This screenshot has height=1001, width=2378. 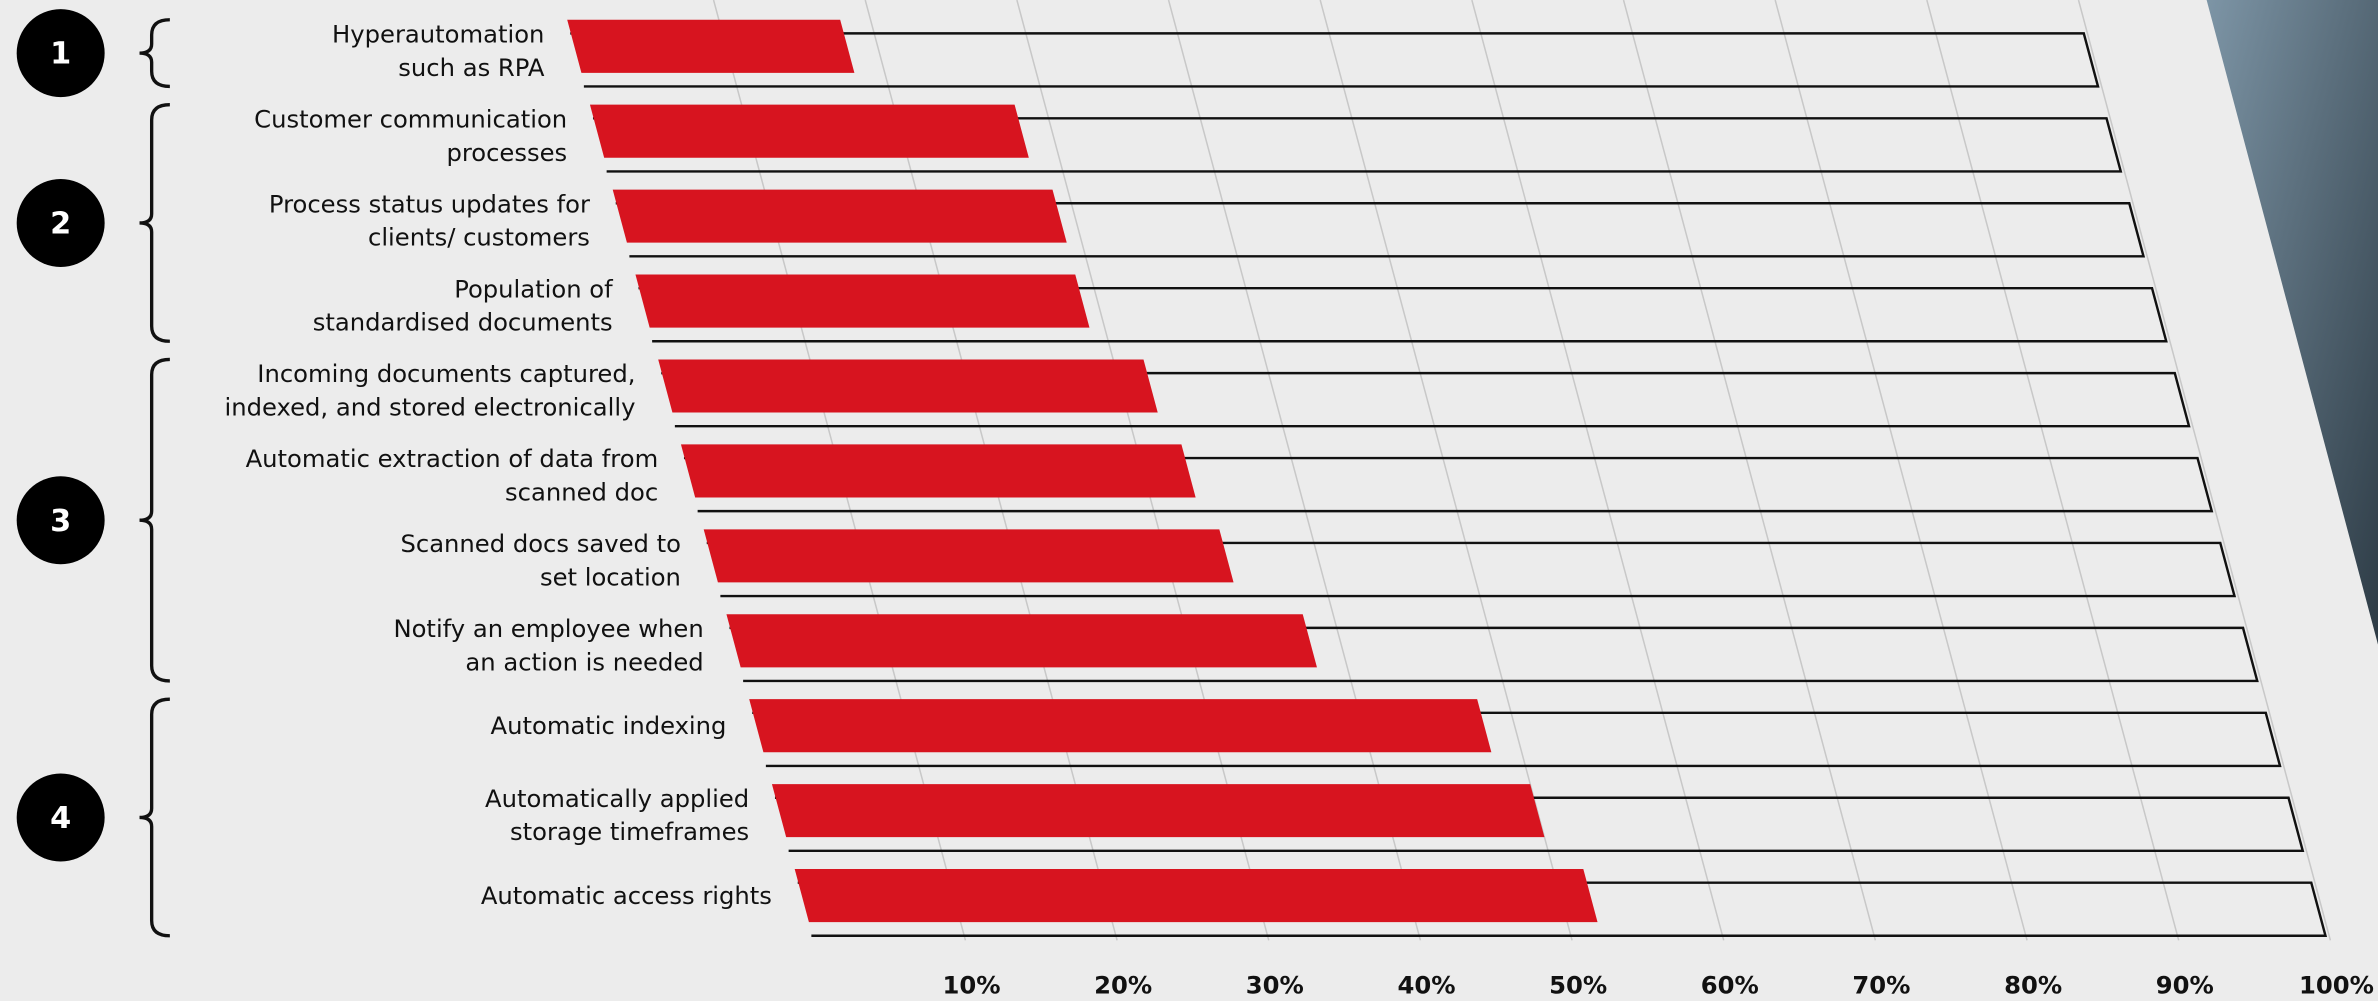 I want to click on category-label: Automatic access rights, so click(x=626, y=895).